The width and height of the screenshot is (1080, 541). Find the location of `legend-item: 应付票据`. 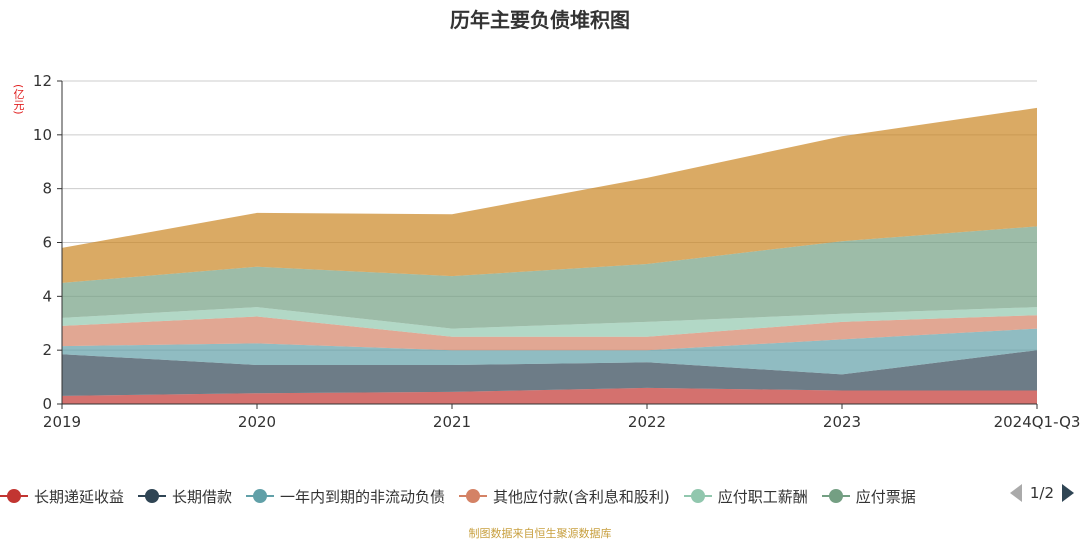

legend-item: 应付票据 is located at coordinates (868, 496).